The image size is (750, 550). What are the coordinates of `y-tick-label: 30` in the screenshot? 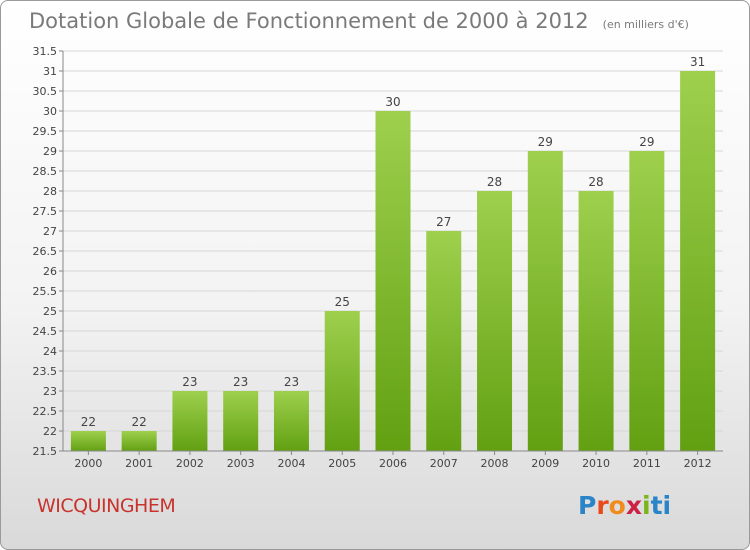 It's located at (50, 111).